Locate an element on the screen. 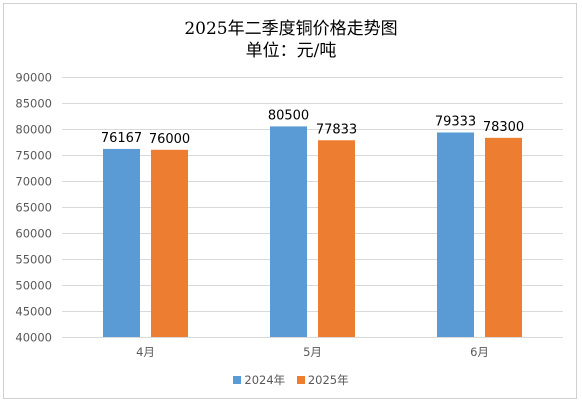  legend-item-series-2: 2025年 is located at coordinates (322, 380).